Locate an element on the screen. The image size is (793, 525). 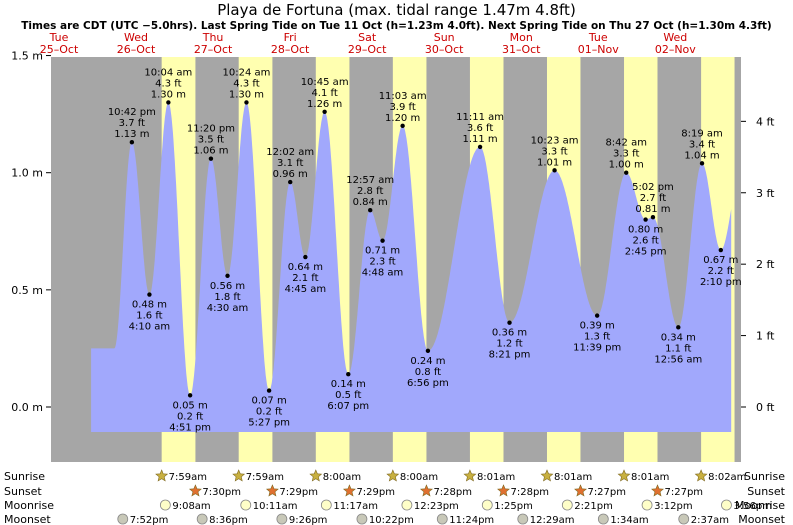
moonrise-time: 2:21pm is located at coordinates (593, 506).